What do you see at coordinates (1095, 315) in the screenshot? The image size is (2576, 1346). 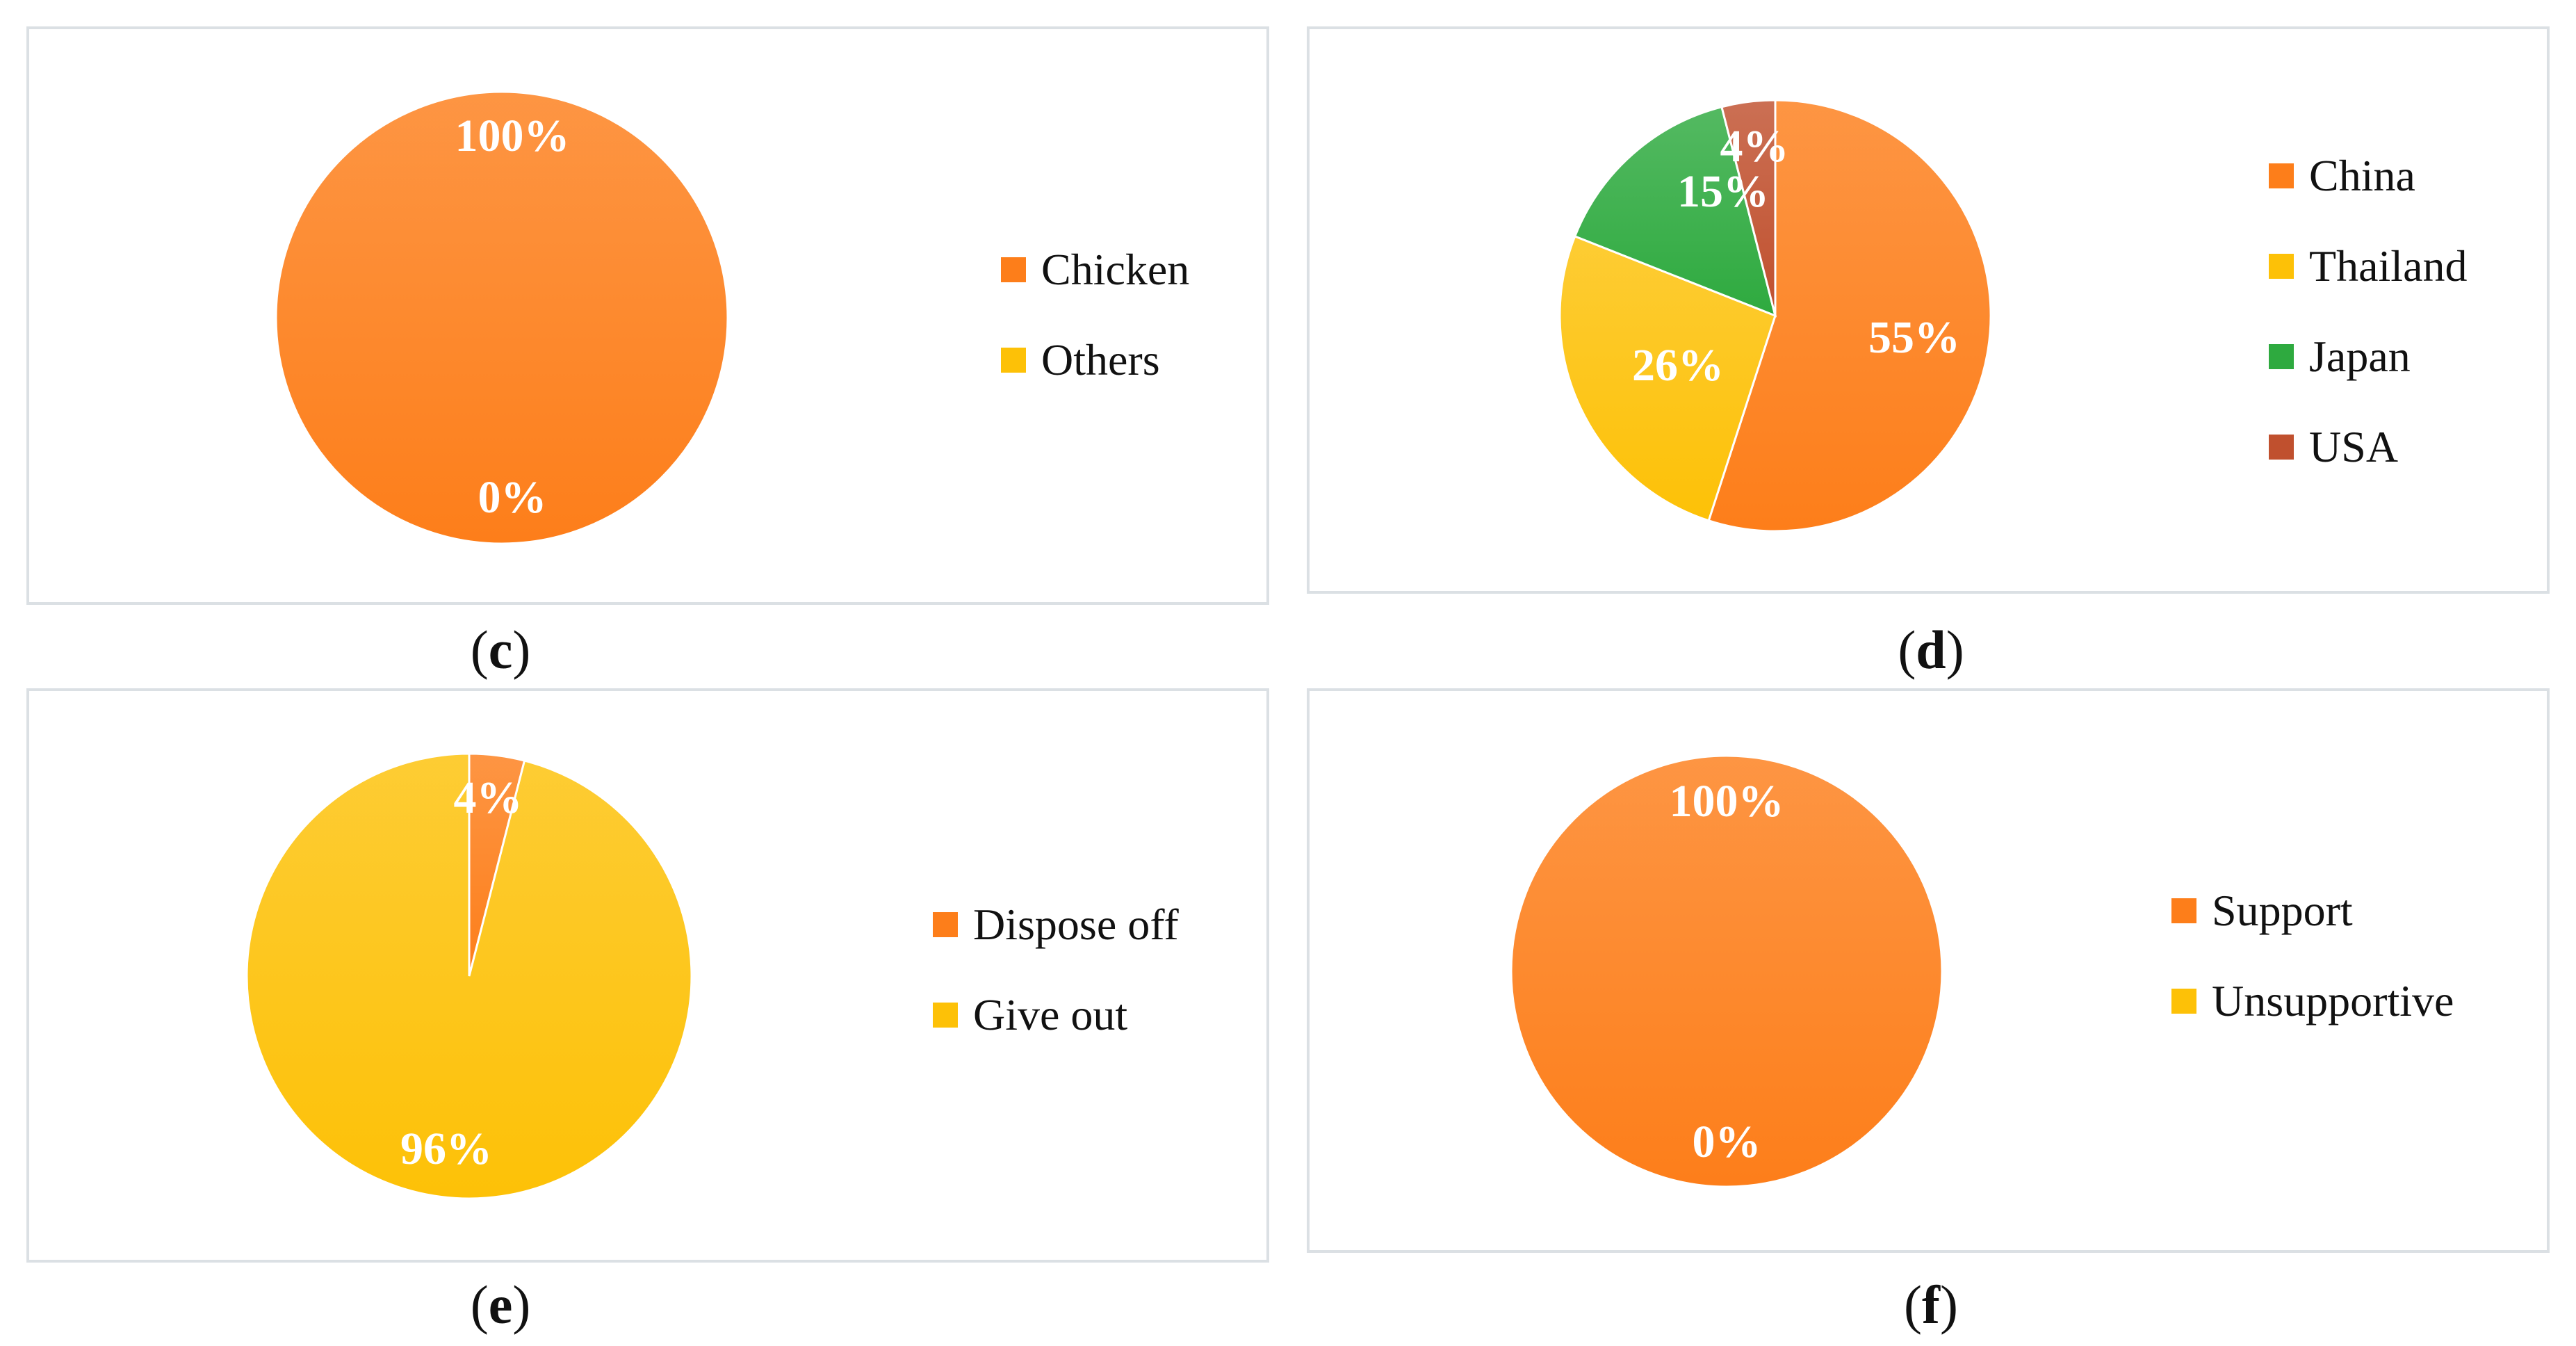 I see `legend-c: Chicken Others` at bounding box center [1095, 315].